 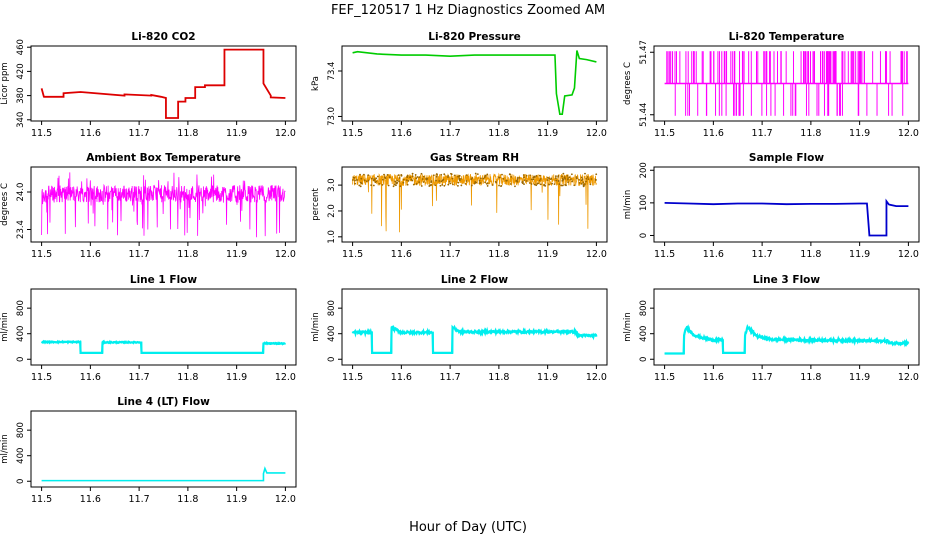 What do you see at coordinates (5, 83) in the screenshot?
I see `y-axis-label: Licor ppm` at bounding box center [5, 83].